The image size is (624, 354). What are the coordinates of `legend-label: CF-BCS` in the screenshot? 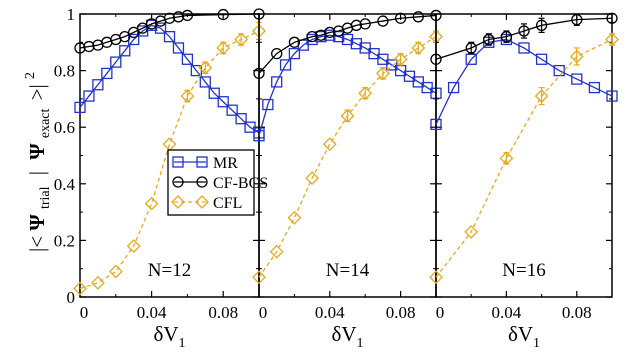 It's located at (240, 183).